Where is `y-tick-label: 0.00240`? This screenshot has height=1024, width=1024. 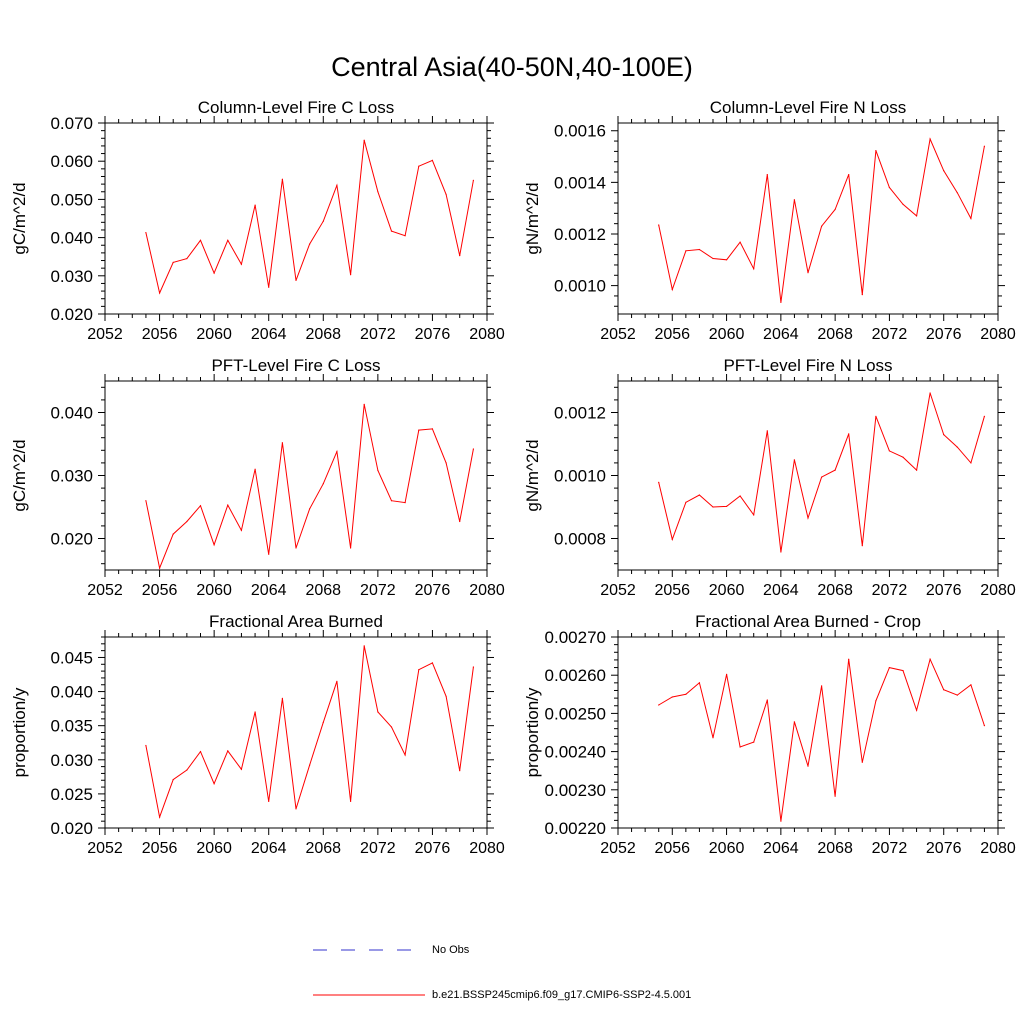
y-tick-label: 0.00240 is located at coordinates (575, 752).